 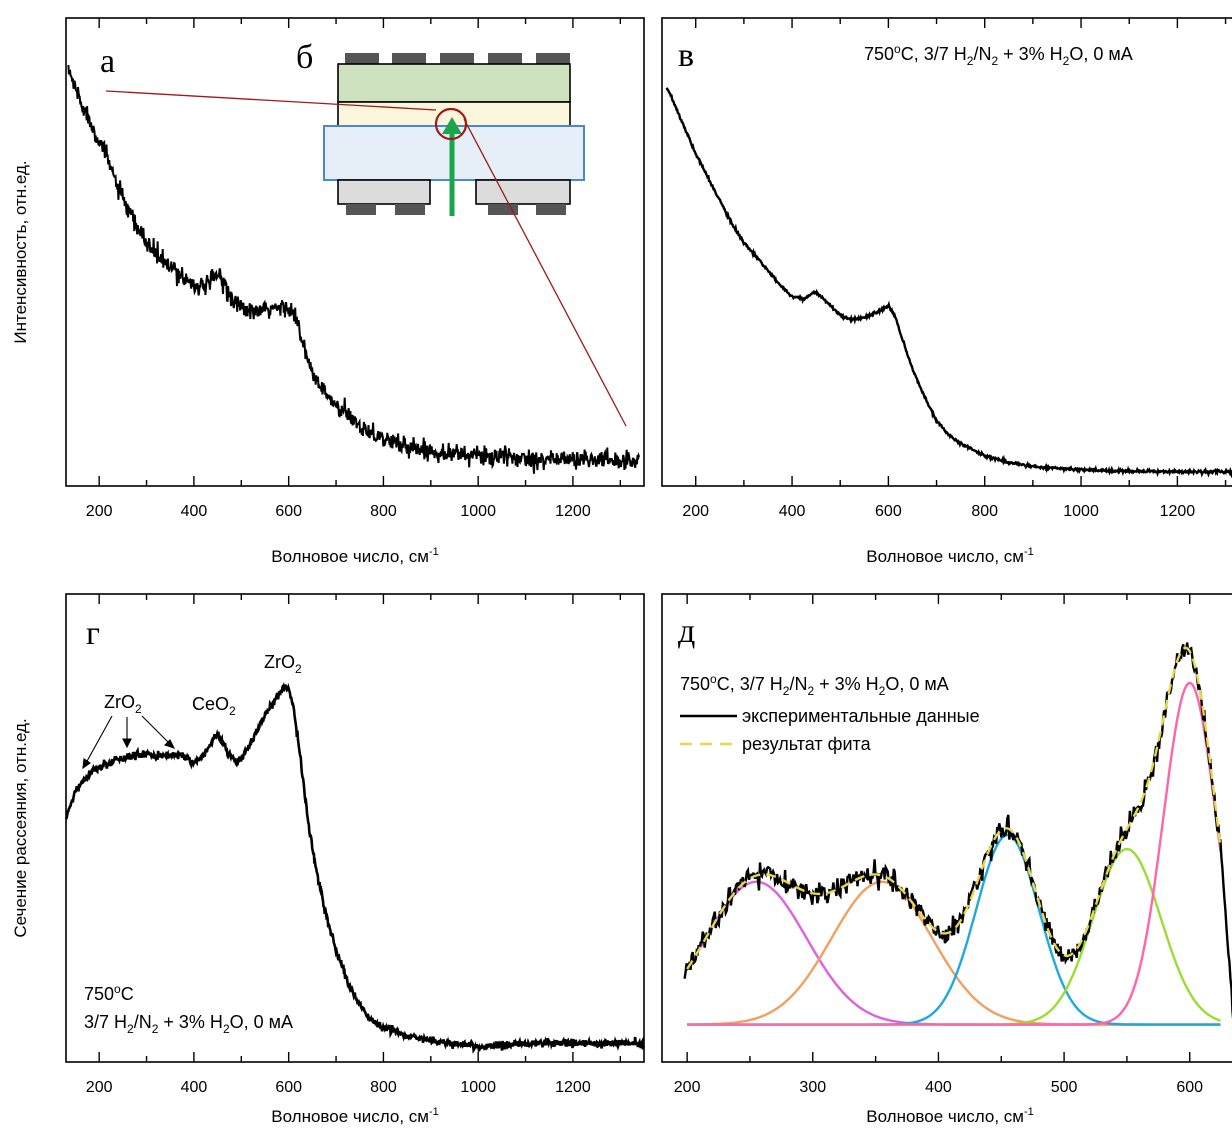 What do you see at coordinates (830, 730) in the screenshot?
I see `panel-d-legend: экспериментальные данные результат фита` at bounding box center [830, 730].